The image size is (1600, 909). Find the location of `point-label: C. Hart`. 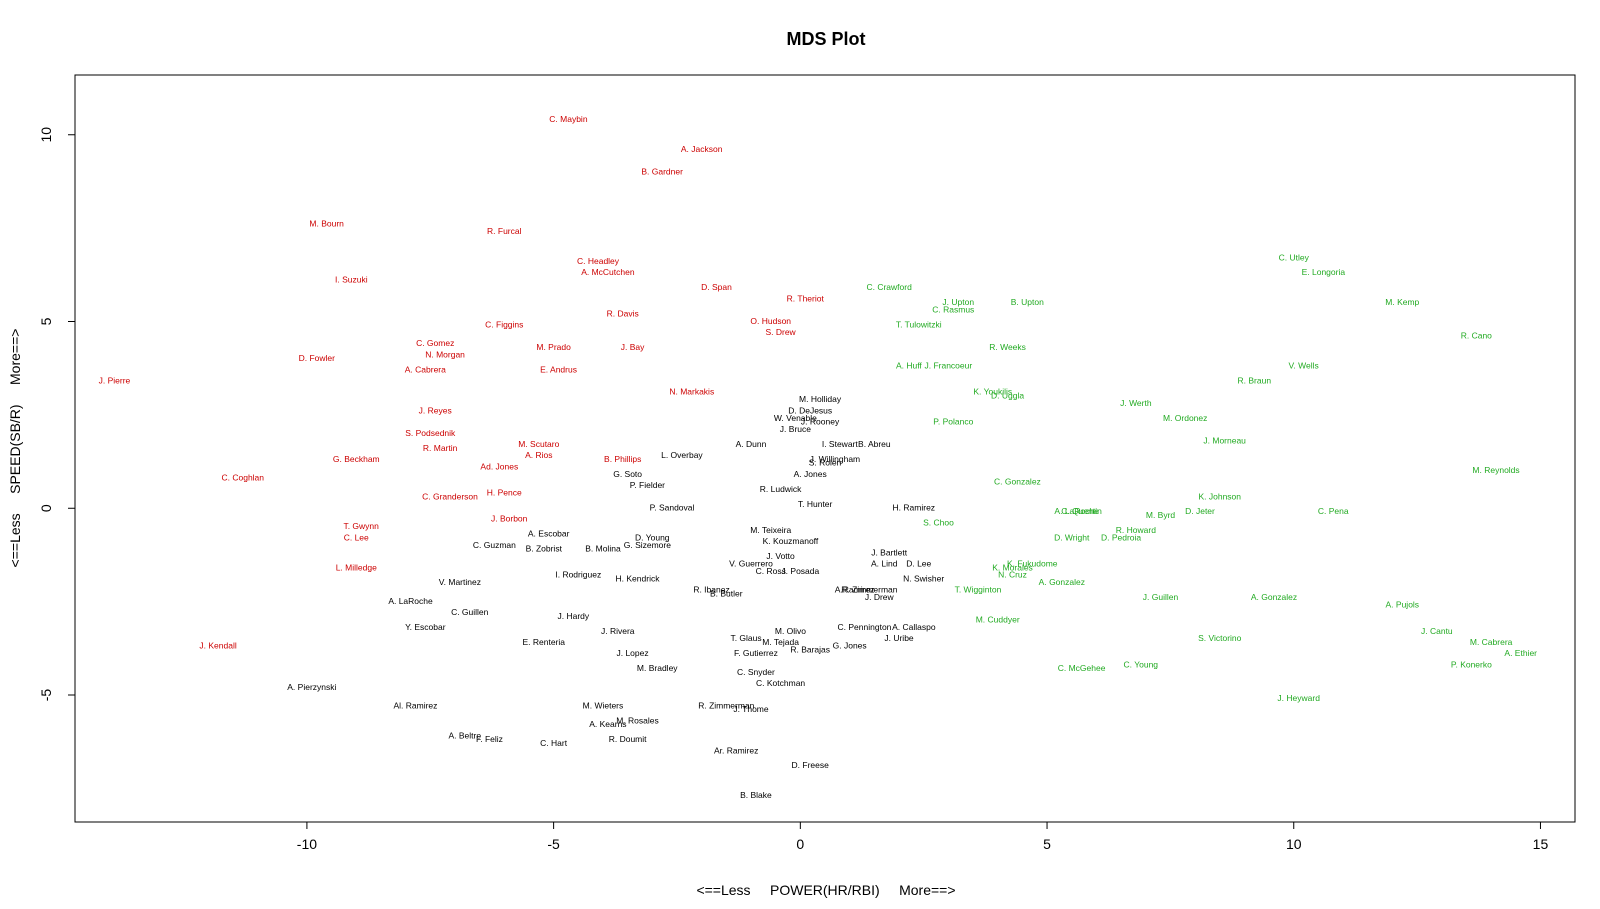

point-label: C. Hart is located at coordinates (554, 743).